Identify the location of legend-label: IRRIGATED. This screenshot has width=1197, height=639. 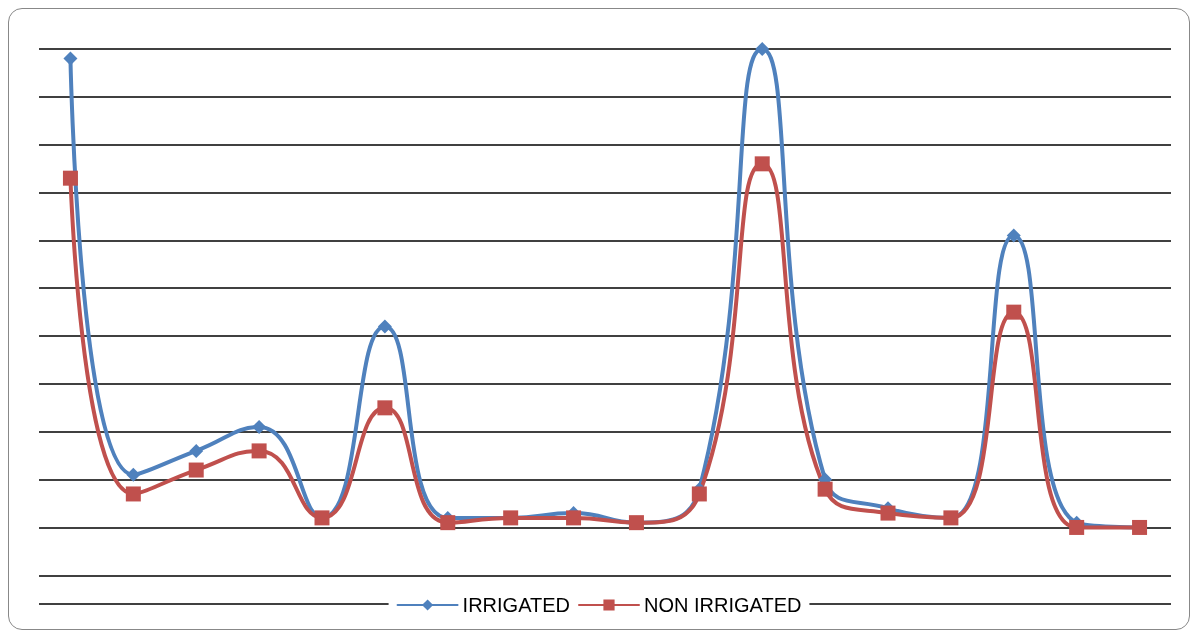
(516, 605).